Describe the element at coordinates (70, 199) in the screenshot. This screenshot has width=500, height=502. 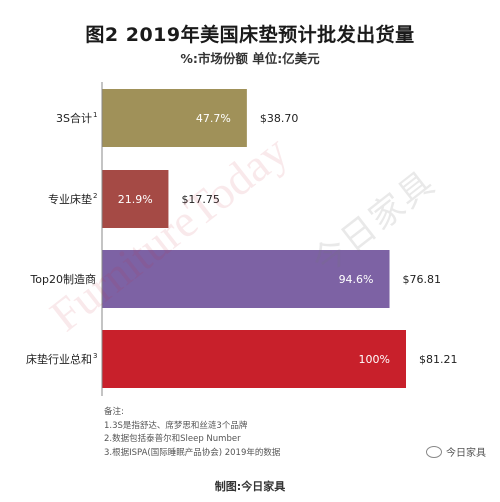
I see `category-label-1: 专业床垫` at that location.